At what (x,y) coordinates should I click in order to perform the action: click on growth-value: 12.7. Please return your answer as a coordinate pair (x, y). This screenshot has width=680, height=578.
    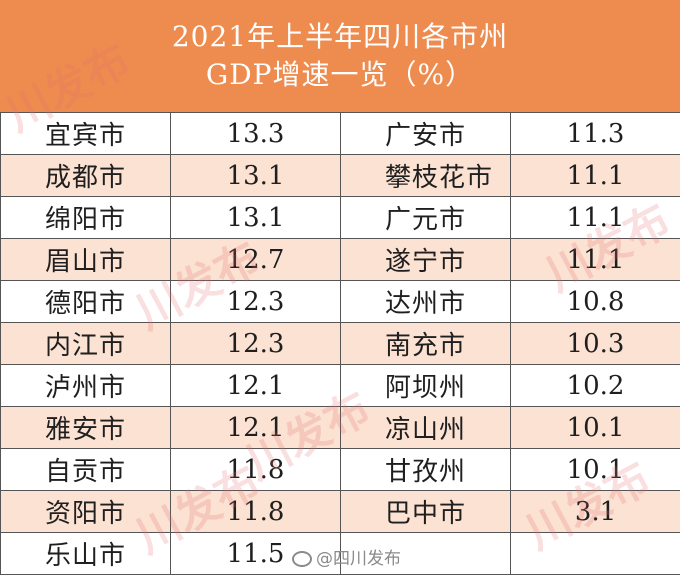
    Looking at the image, I should click on (255, 259).